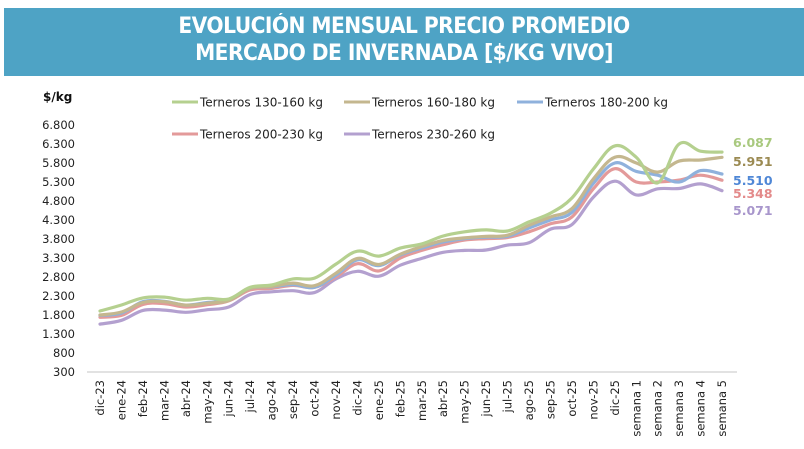 This screenshot has height=449, width=804. I want to click on legend-item-label: Terneros 230-260 kg, so click(433, 135).